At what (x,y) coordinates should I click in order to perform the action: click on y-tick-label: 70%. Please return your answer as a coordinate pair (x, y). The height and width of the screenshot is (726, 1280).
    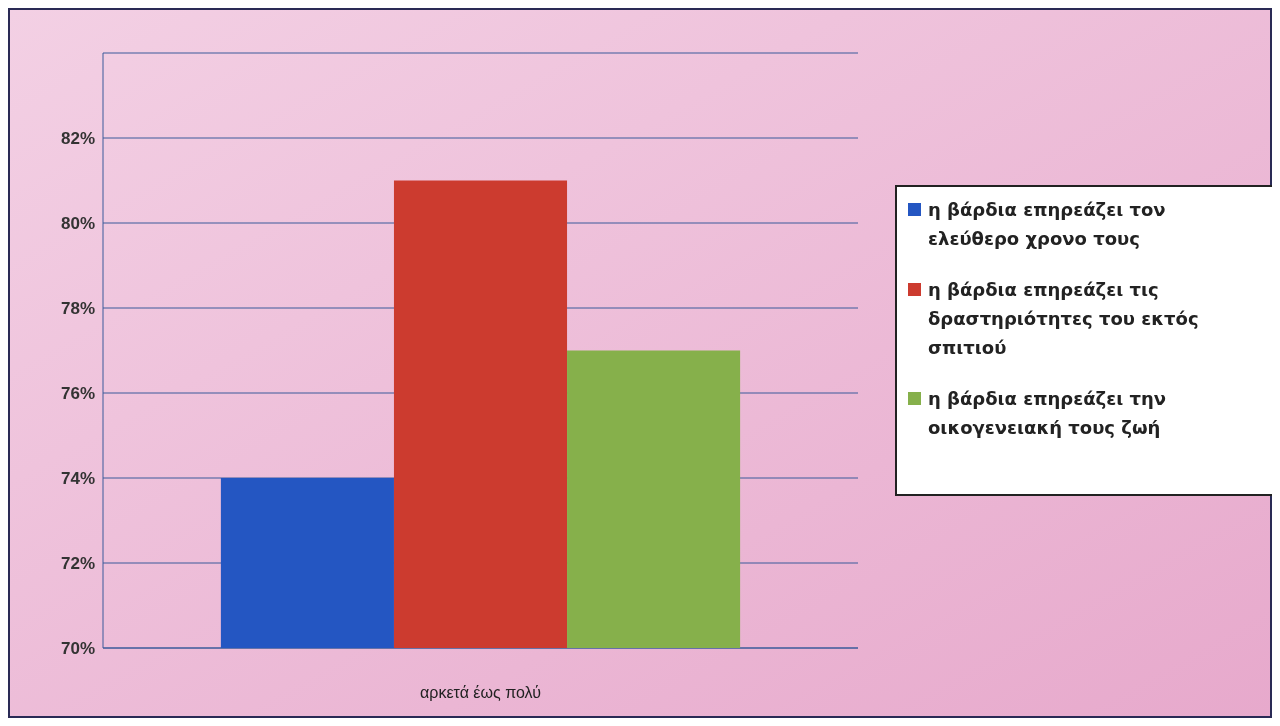
    Looking at the image, I should click on (77, 648).